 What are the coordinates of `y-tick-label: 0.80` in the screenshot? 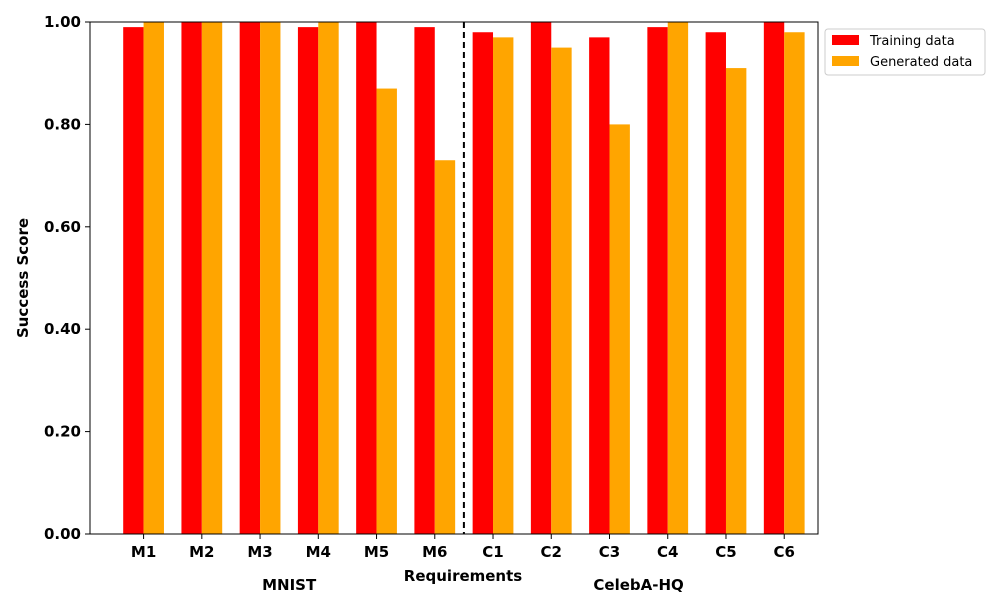 It's located at (62, 124).